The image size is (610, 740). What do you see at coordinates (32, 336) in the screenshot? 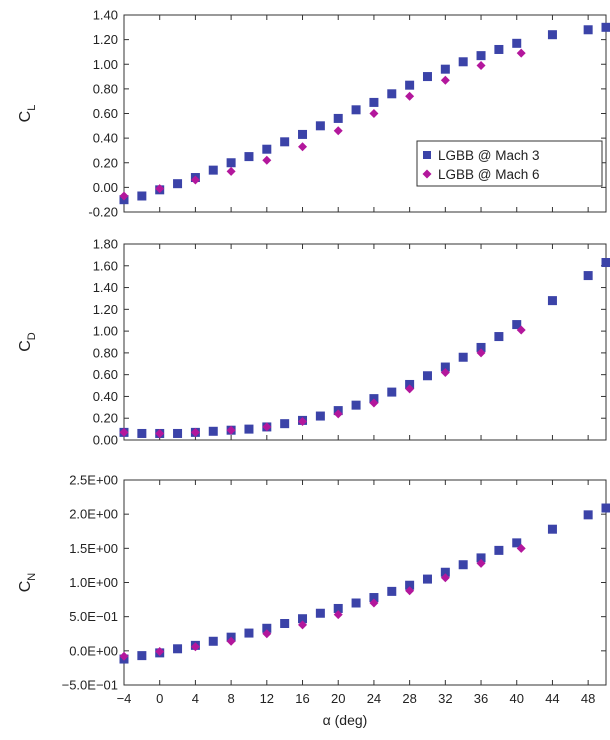
I see `y-axis-label-subscript: D` at bounding box center [32, 336].